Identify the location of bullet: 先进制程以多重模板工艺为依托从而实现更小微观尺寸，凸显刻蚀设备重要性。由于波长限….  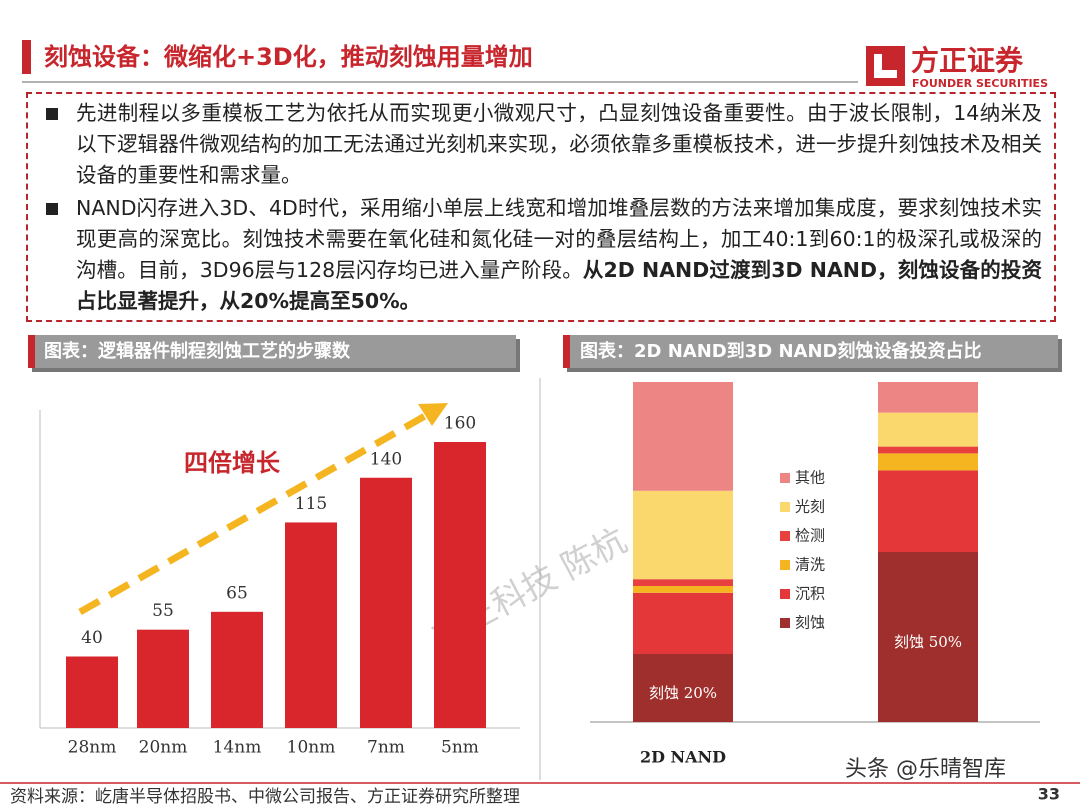
(542, 144).